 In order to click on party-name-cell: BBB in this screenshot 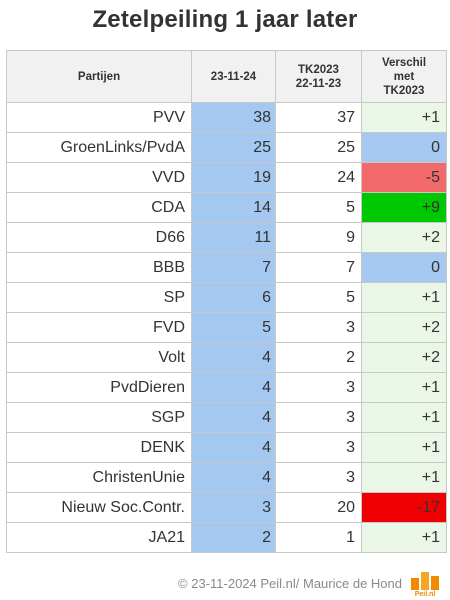, I will do `click(99, 267)`.